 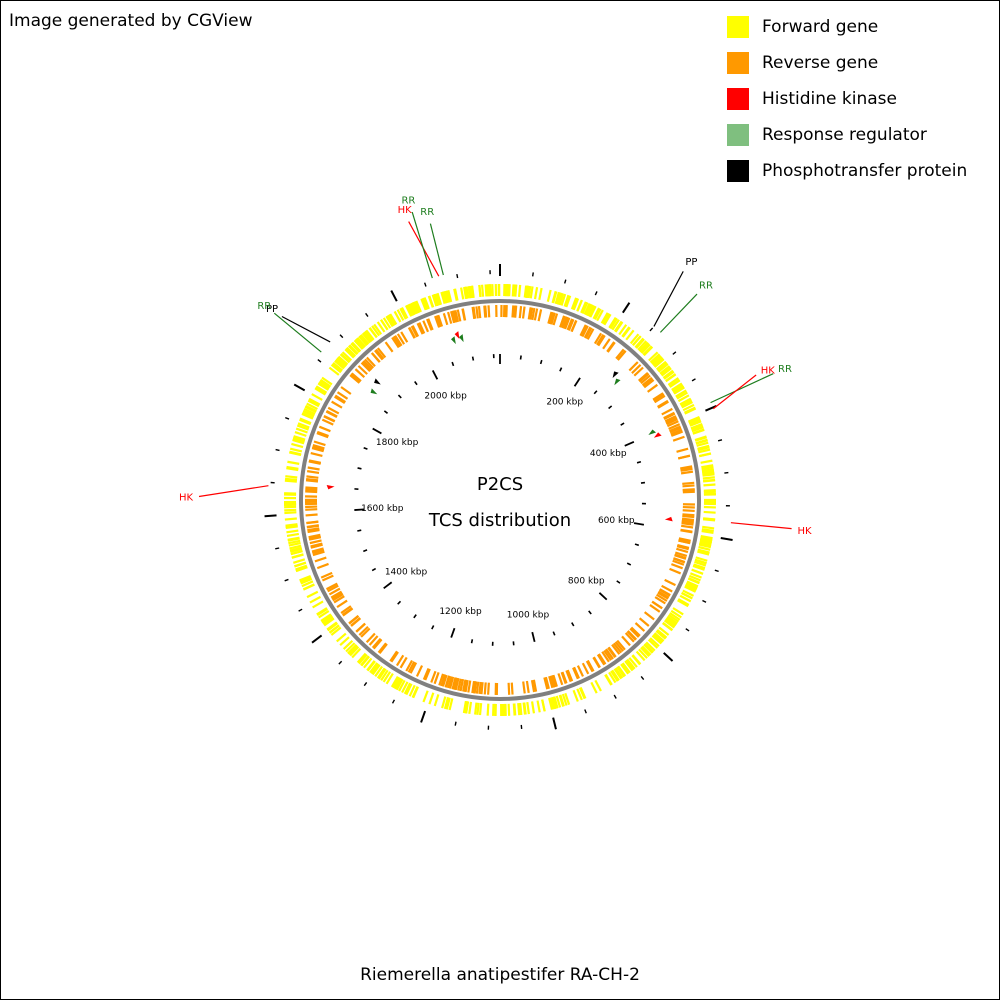 I want to click on tick-label: 1600 kbp, so click(x=382, y=509).